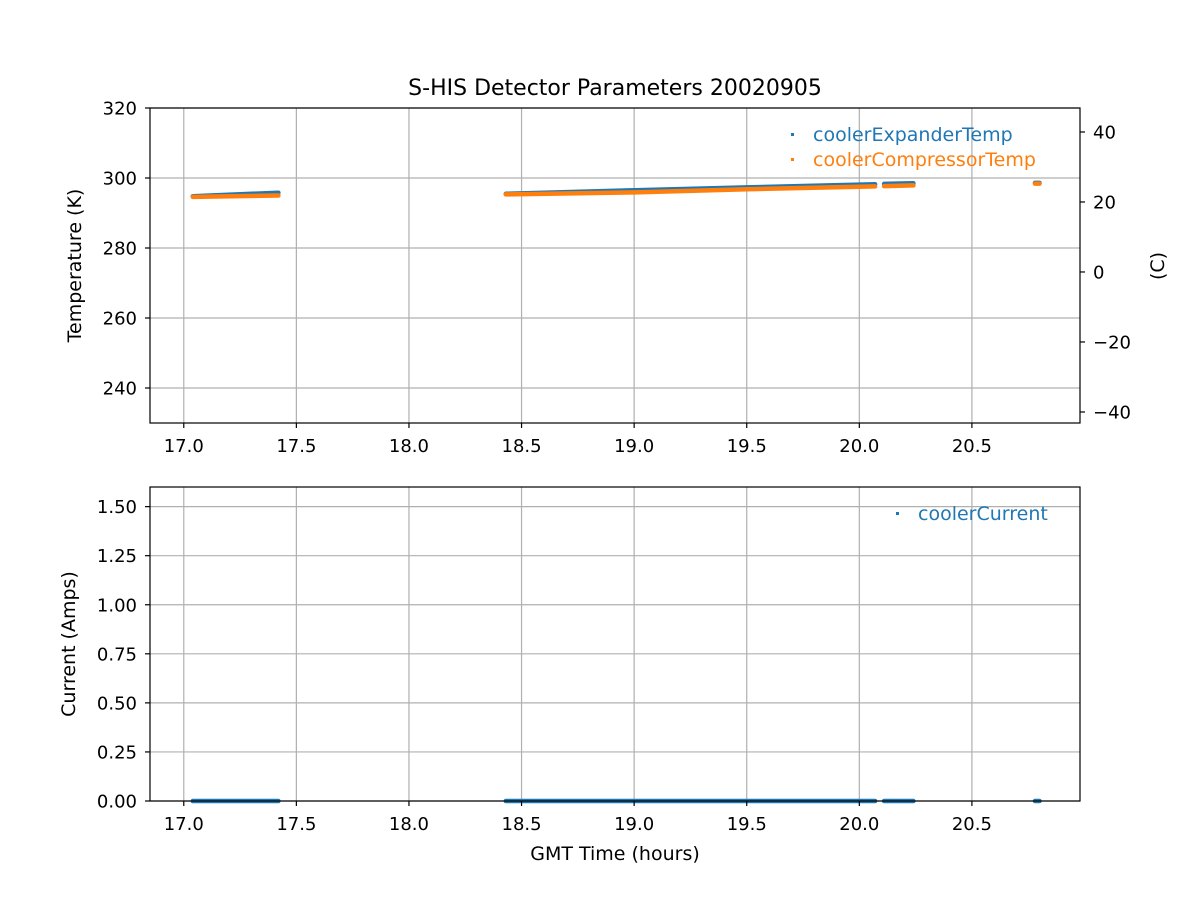  Describe the element at coordinates (1104, 202) in the screenshot. I see `y-right-tick-label: 20` at that location.